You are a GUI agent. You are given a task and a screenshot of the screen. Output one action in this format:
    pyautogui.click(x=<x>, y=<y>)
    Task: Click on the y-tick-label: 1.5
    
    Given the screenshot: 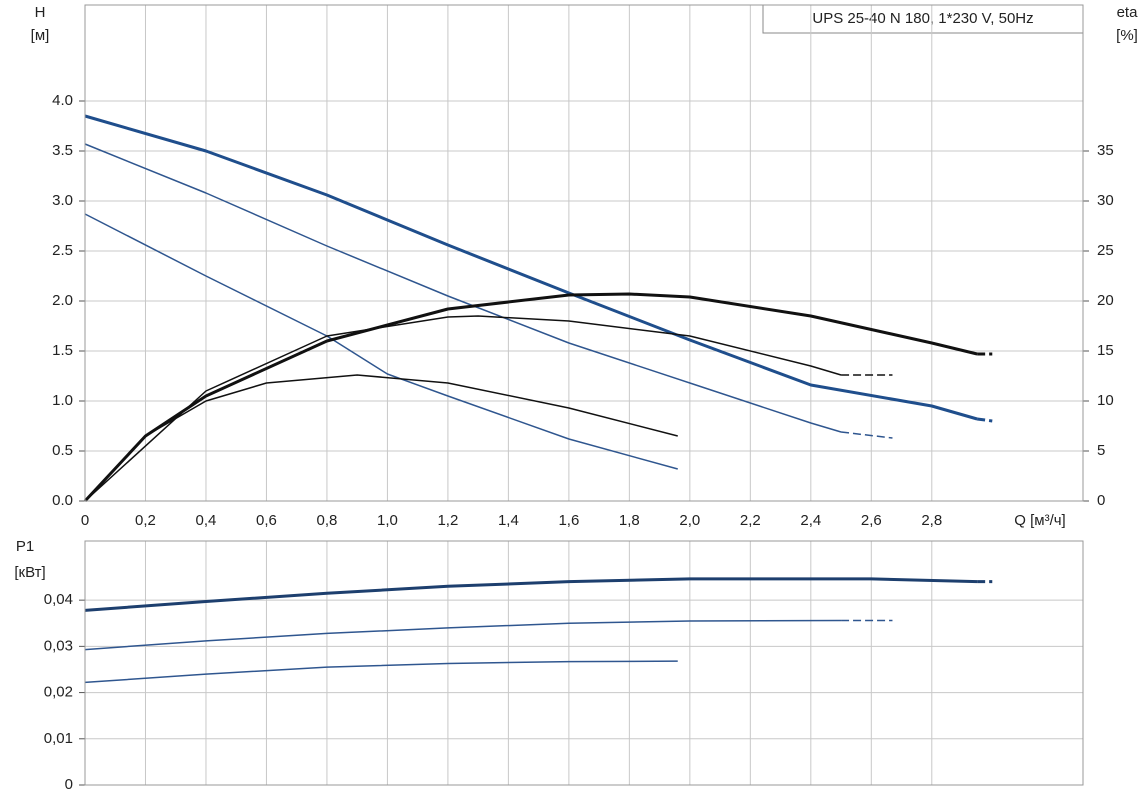 What is the action you would take?
    pyautogui.click(x=62, y=350)
    